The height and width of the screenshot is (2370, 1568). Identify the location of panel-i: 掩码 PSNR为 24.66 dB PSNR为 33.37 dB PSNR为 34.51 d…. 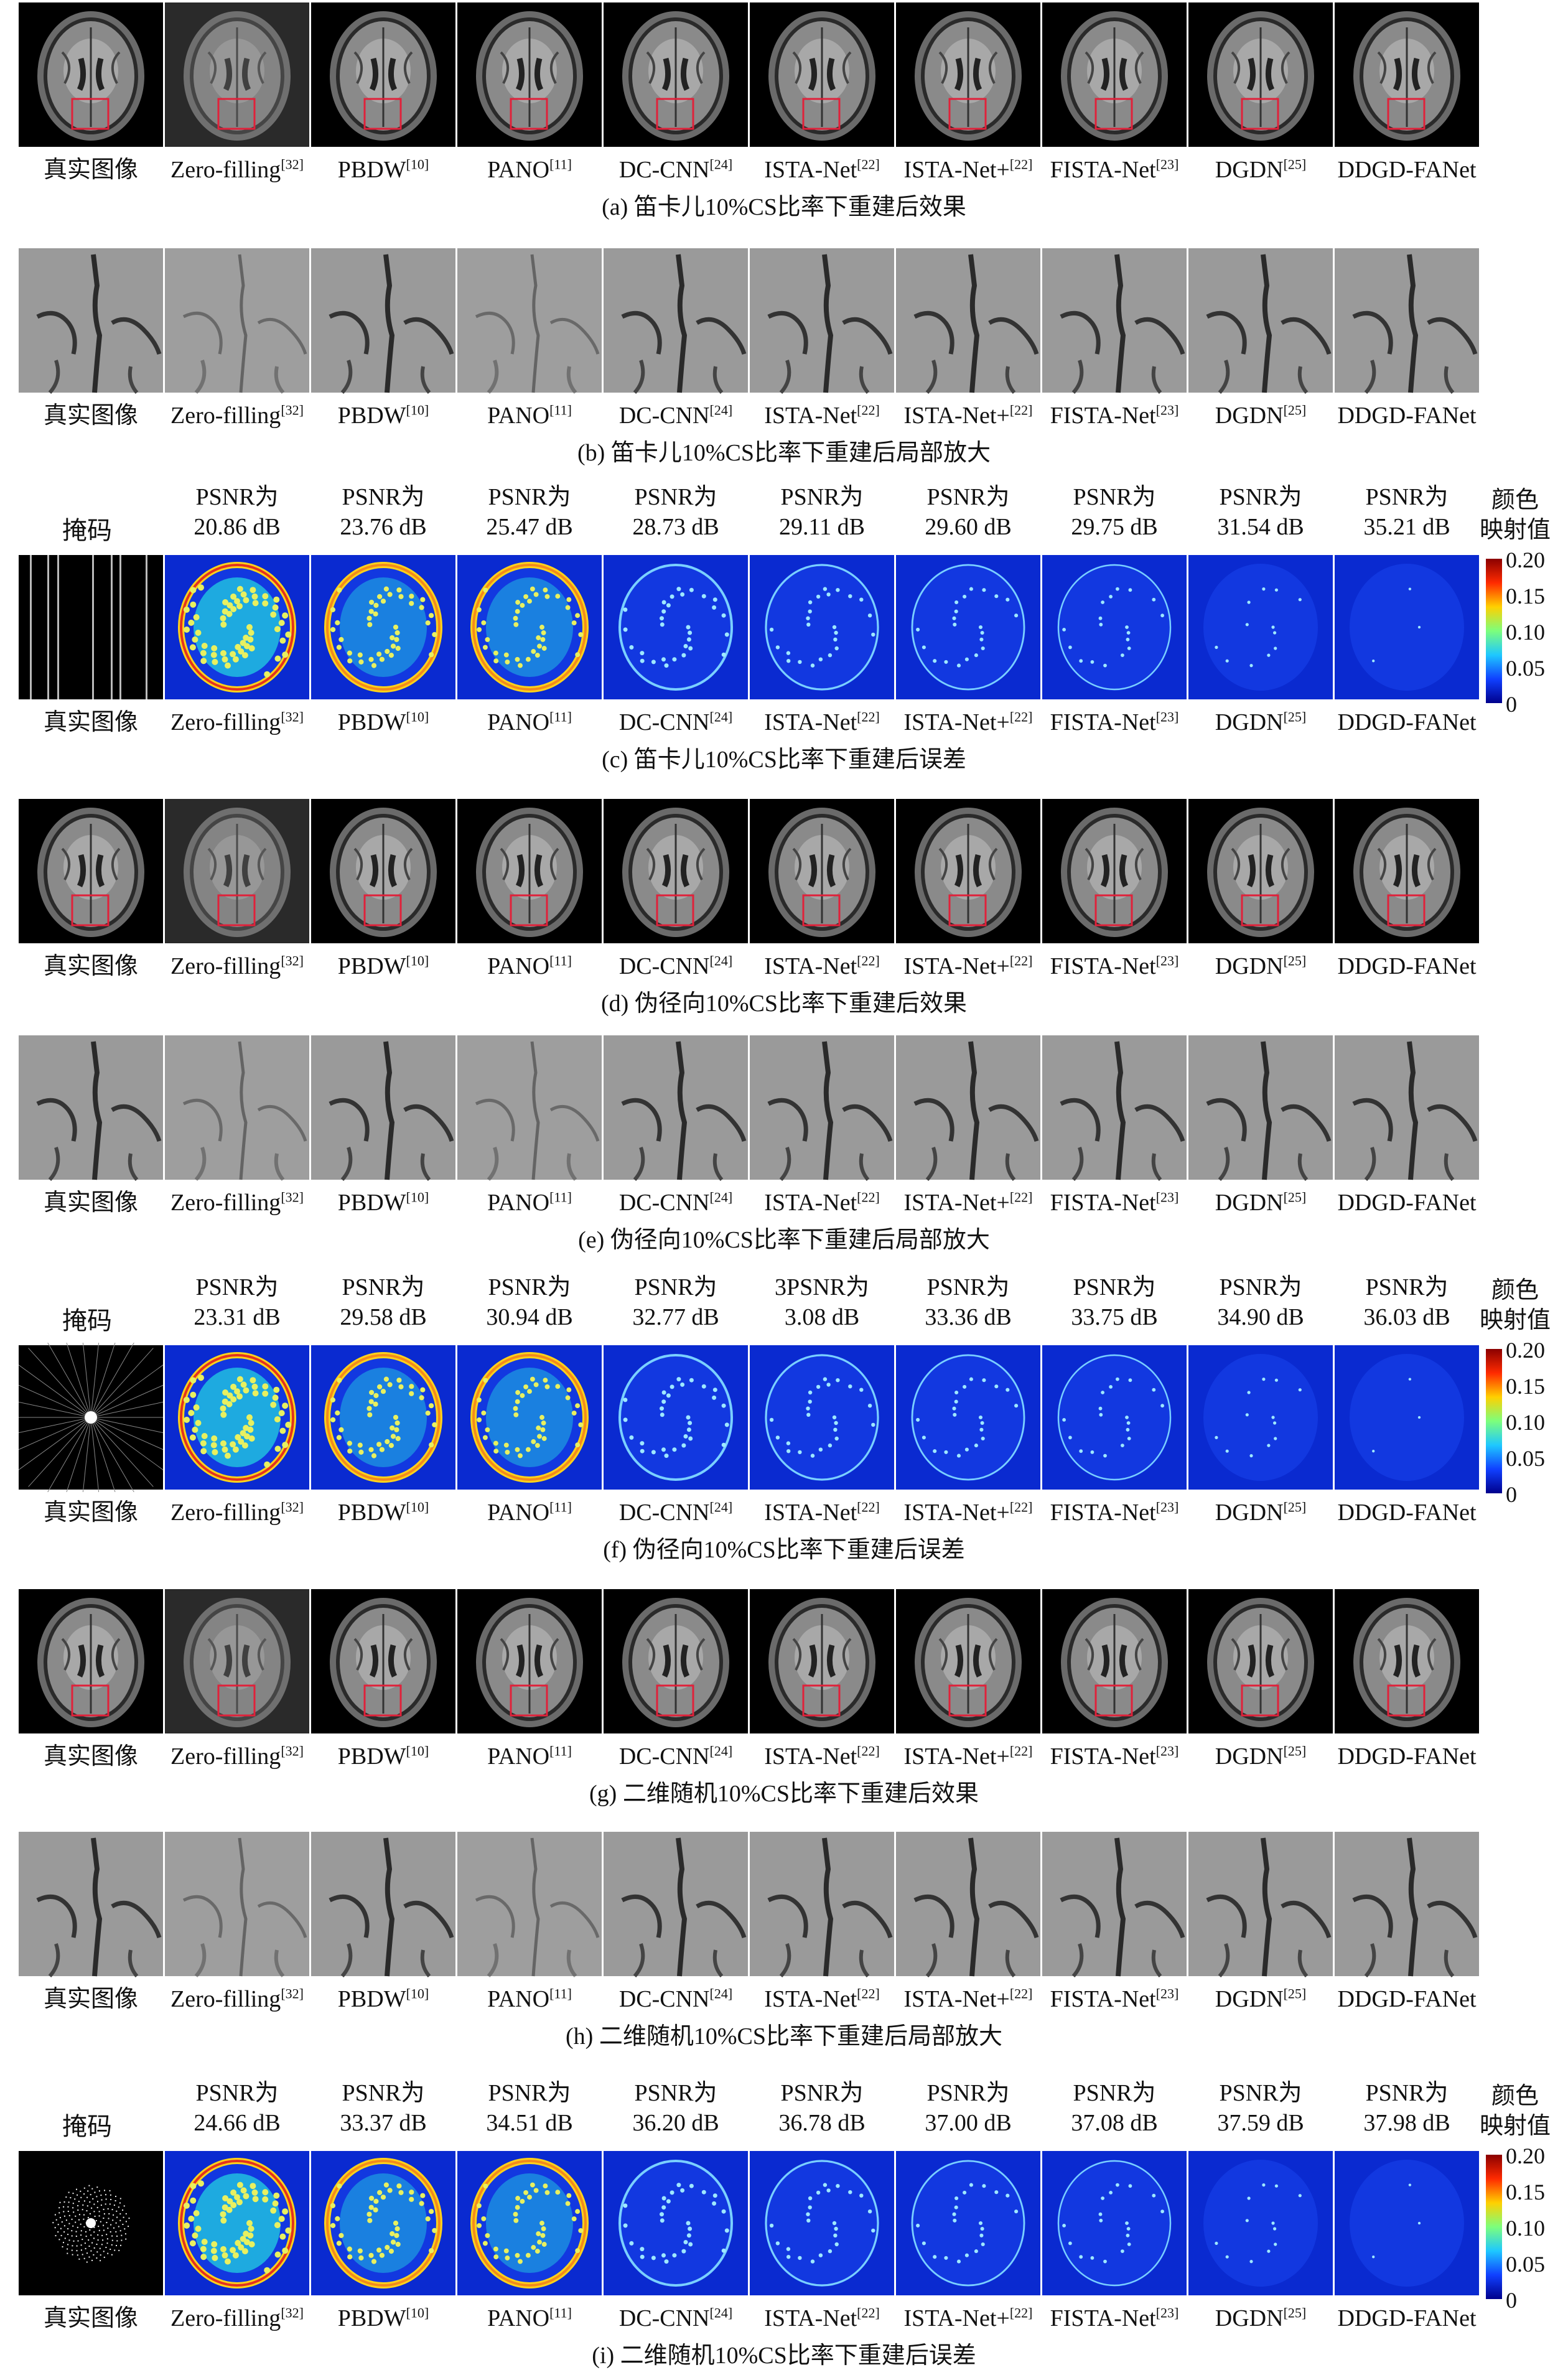
(784, 2219).